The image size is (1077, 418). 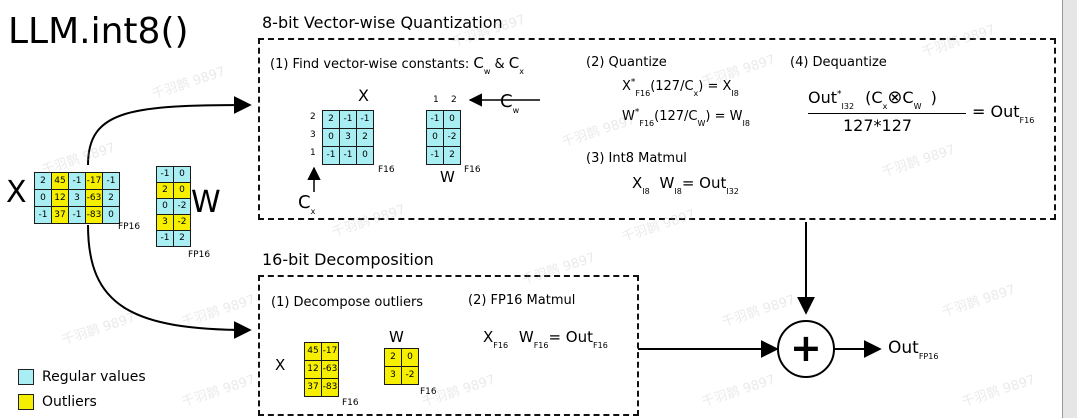 I want to click on fp16-matmul-eq: XF16 WF16= OutF16, so click(x=545, y=339).